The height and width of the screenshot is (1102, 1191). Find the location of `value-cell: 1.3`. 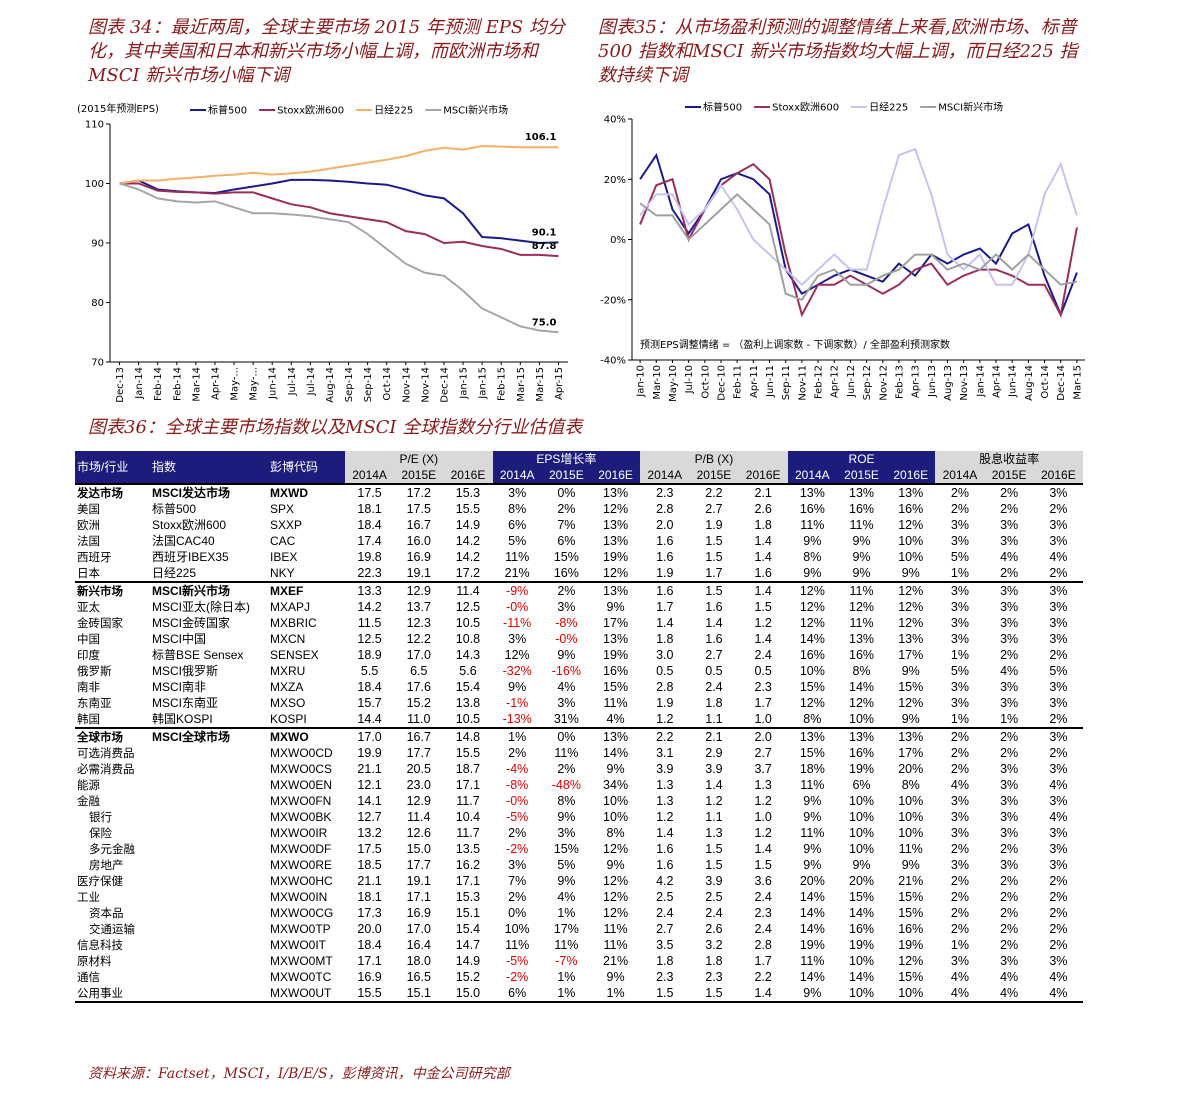

value-cell: 1.3 is located at coordinates (763, 785).